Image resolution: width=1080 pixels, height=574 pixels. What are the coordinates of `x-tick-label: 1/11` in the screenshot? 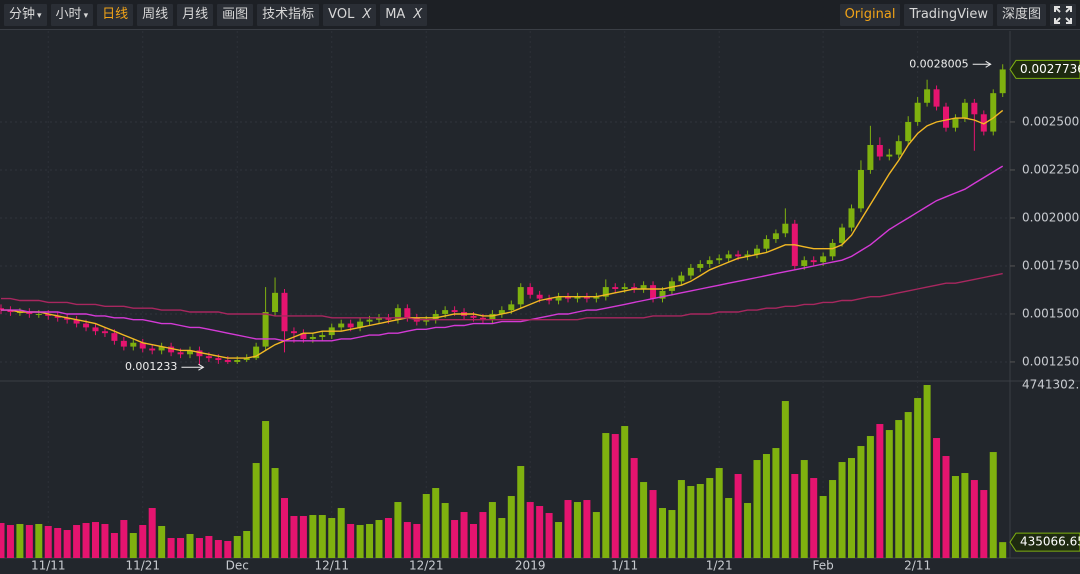 It's located at (624, 566).